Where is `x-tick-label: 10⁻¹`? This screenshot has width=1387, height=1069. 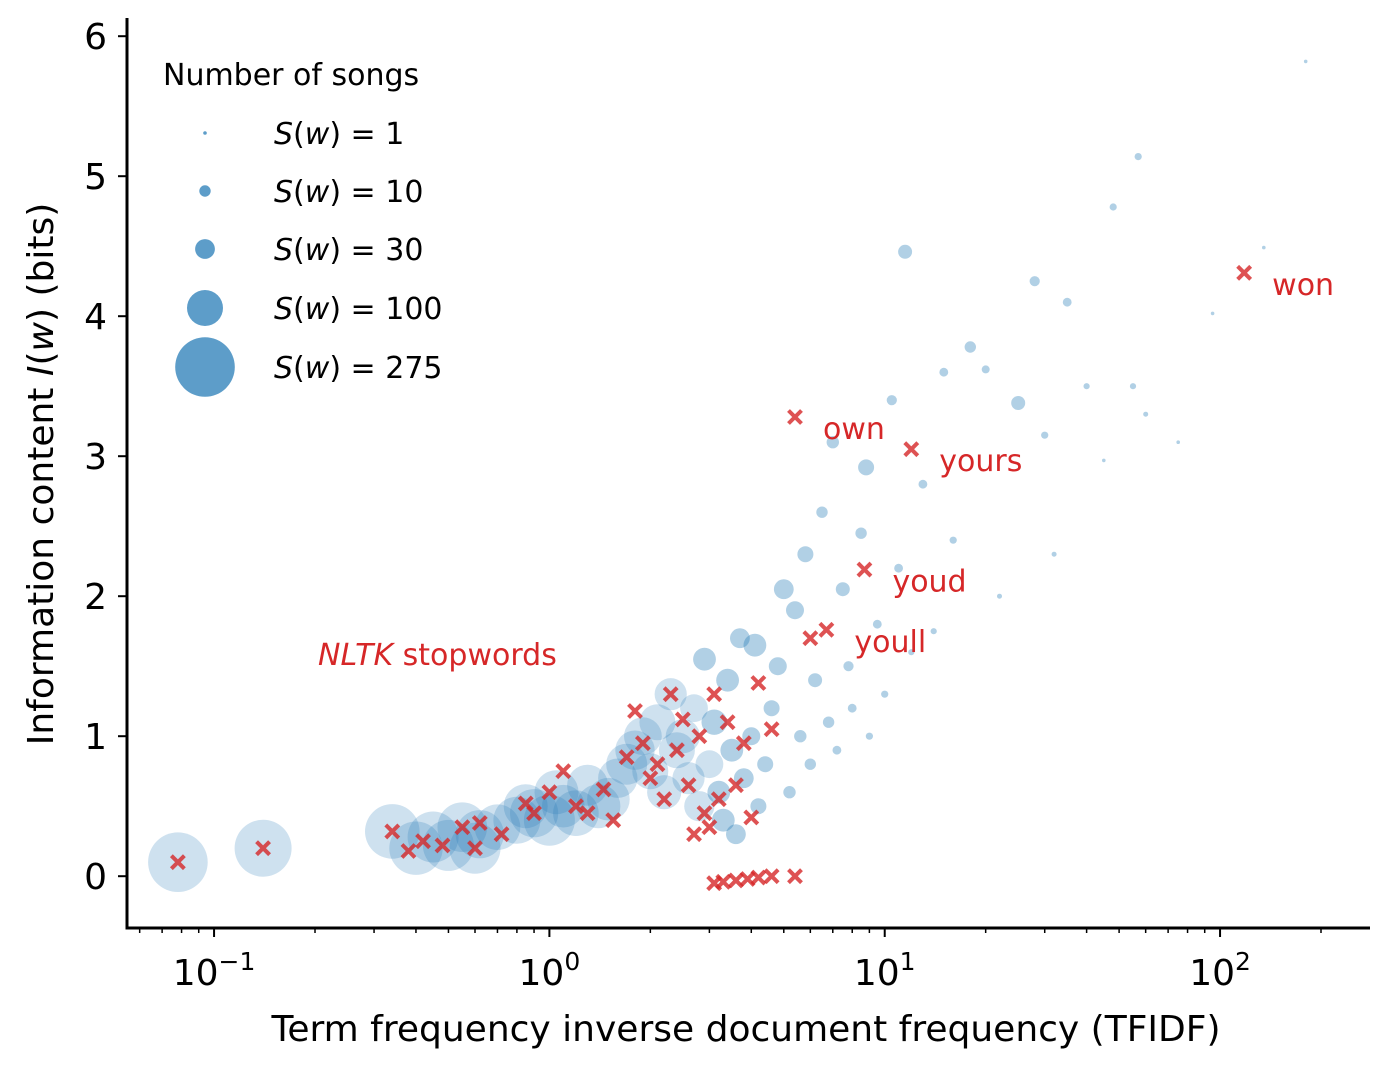
x-tick-label: 10⁻¹ is located at coordinates (214, 970).